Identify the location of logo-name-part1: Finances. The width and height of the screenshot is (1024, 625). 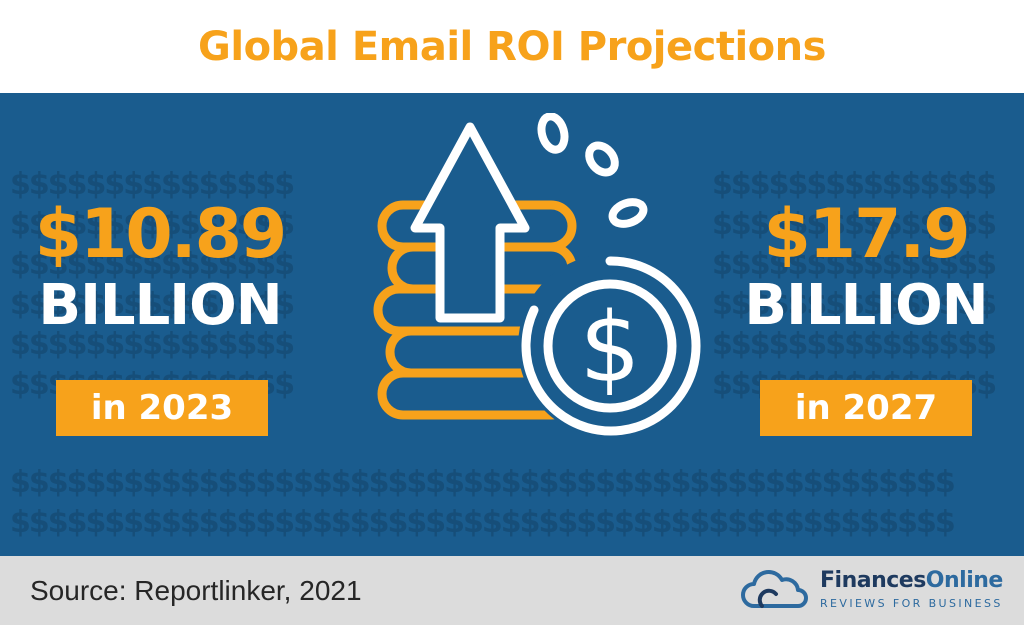
(873, 580).